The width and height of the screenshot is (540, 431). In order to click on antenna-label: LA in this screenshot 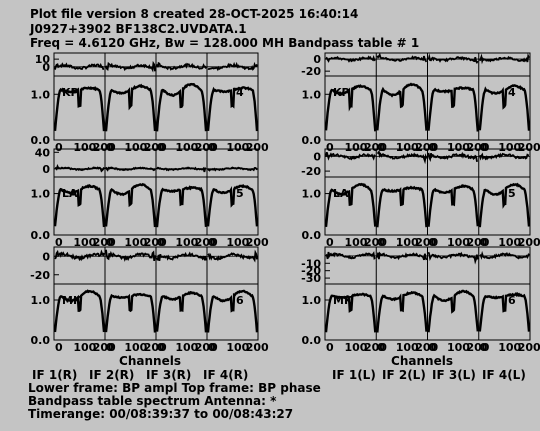, I will do `click(70, 193)`.